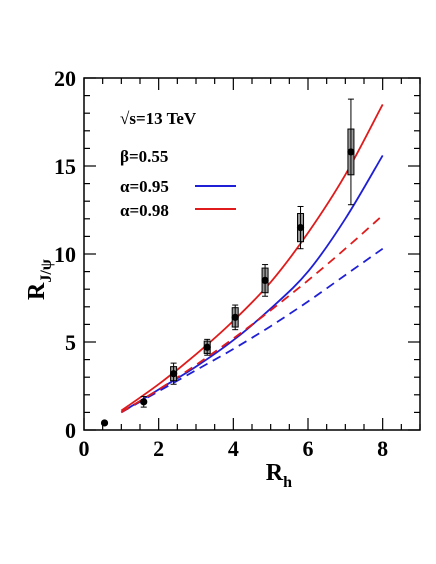 The height and width of the screenshot is (564, 436). What do you see at coordinates (65, 254) in the screenshot?
I see `y-tick-label: 10` at bounding box center [65, 254].